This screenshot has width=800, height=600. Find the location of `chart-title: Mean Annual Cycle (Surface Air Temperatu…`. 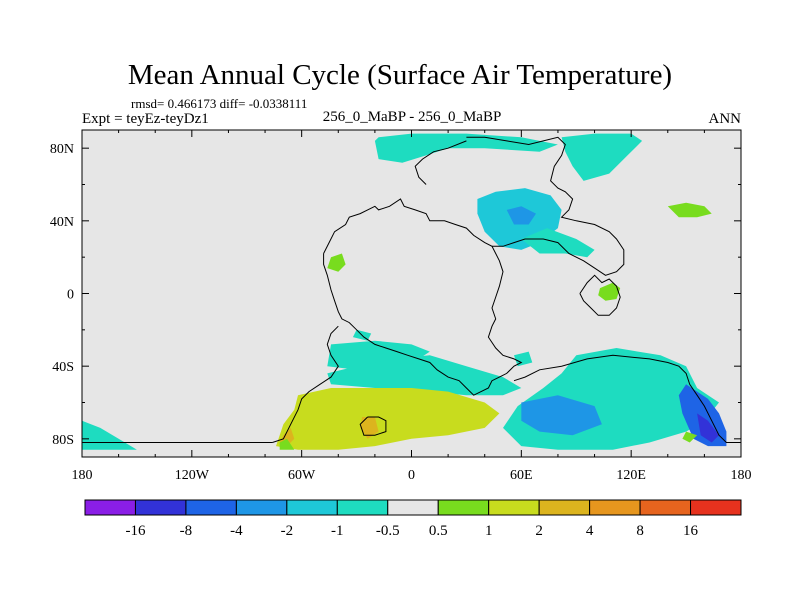

chart-title: Mean Annual Cycle (Surface Air Temperatu… is located at coordinates (400, 75).